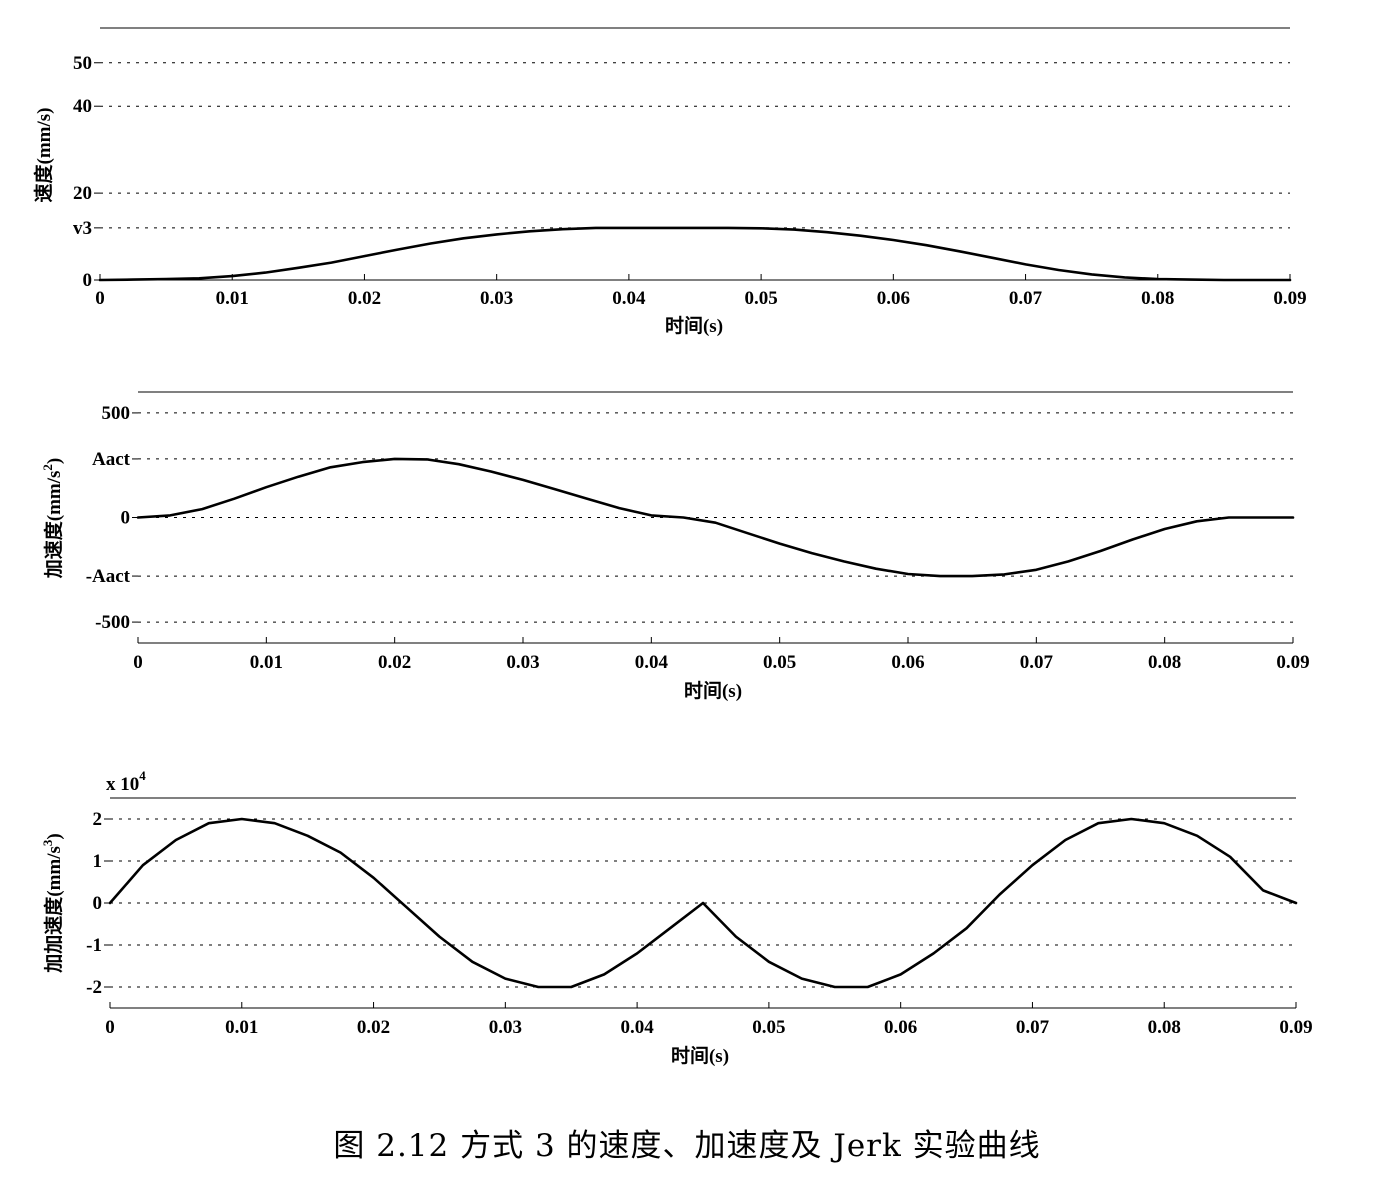 The image size is (1374, 1192). Describe the element at coordinates (94, 945) in the screenshot. I see `jerk-y-tick-label: -1` at that location.